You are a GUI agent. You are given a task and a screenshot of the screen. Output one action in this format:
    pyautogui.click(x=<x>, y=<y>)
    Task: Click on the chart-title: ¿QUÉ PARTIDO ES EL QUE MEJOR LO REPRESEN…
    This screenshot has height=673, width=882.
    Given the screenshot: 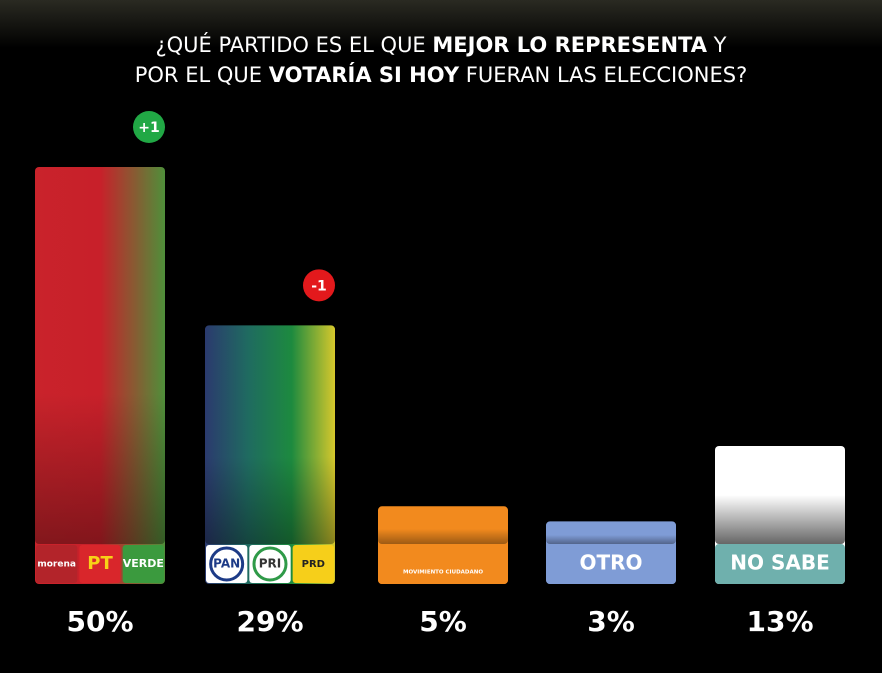 What is the action you would take?
    pyautogui.click(x=440, y=44)
    